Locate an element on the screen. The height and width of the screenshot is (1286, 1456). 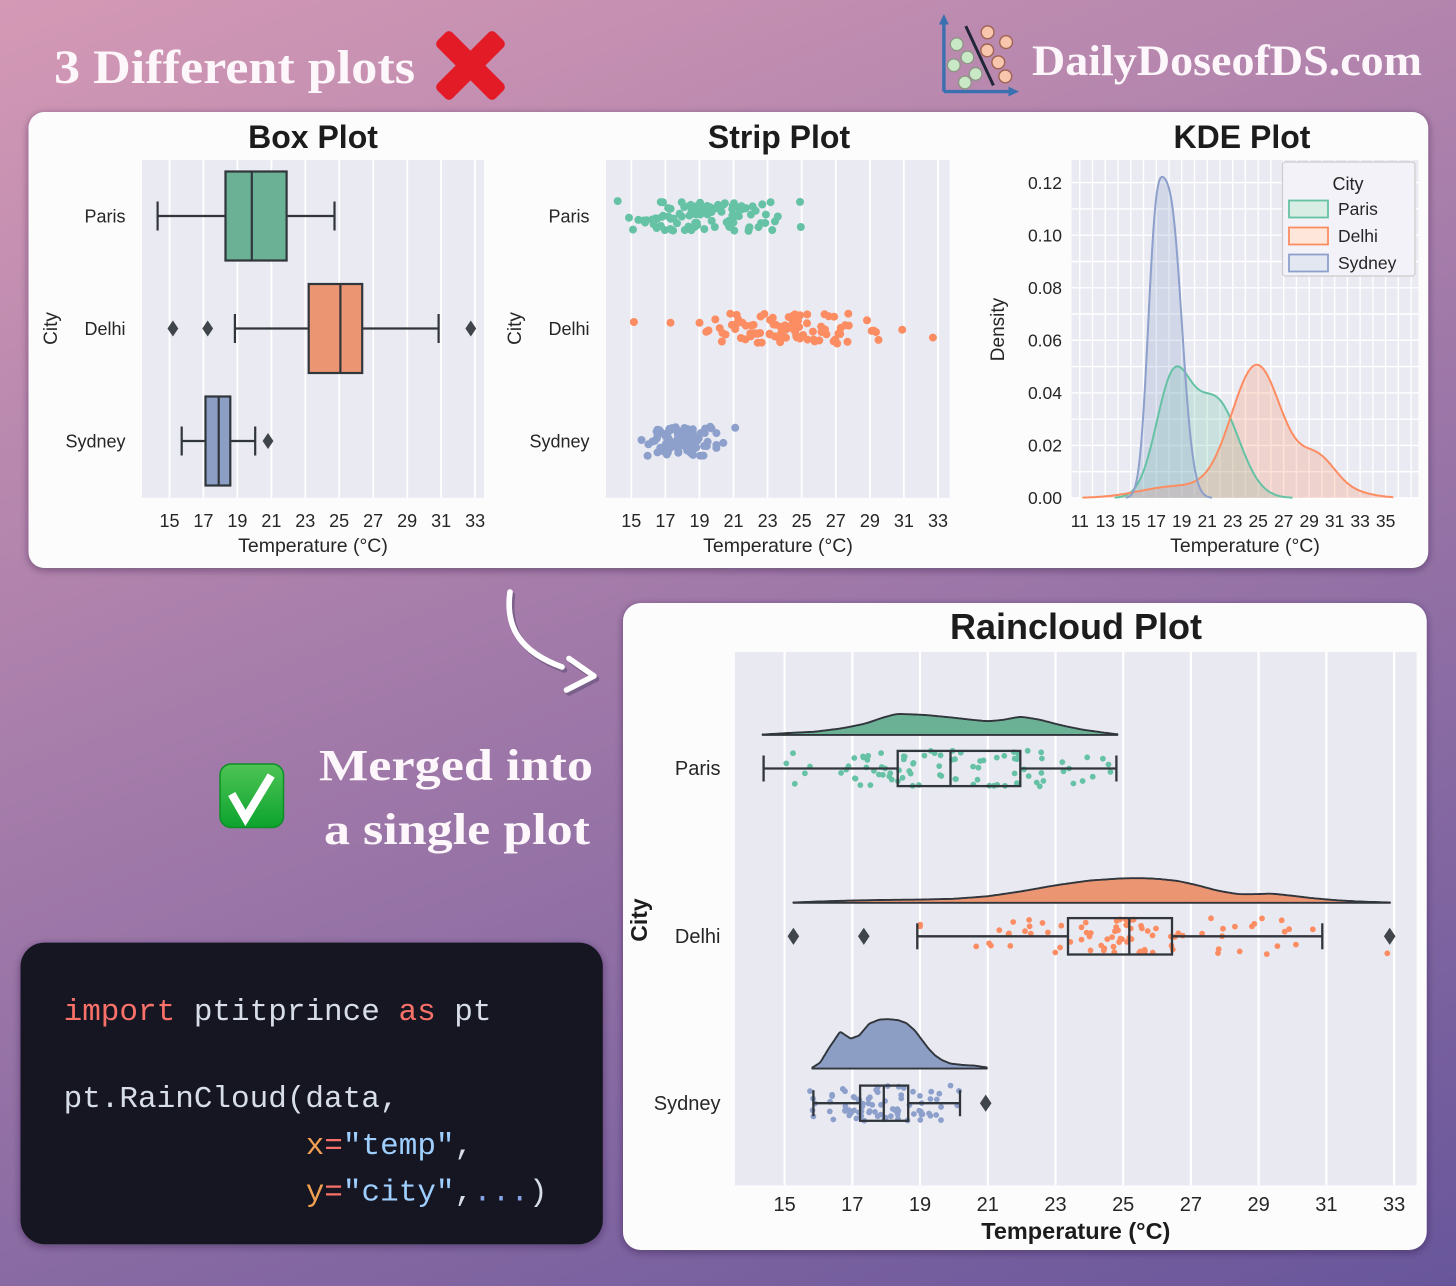
svg-text: x="temp", is located at coordinates (389, 1146).